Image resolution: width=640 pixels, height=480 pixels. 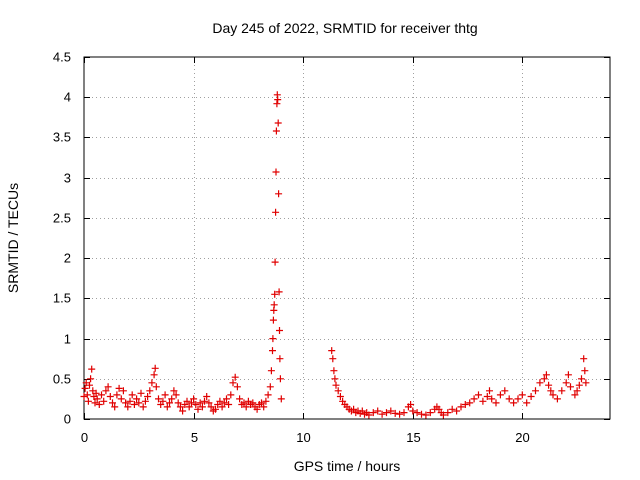 I want to click on x-tick-label: 10, so click(x=303, y=437).